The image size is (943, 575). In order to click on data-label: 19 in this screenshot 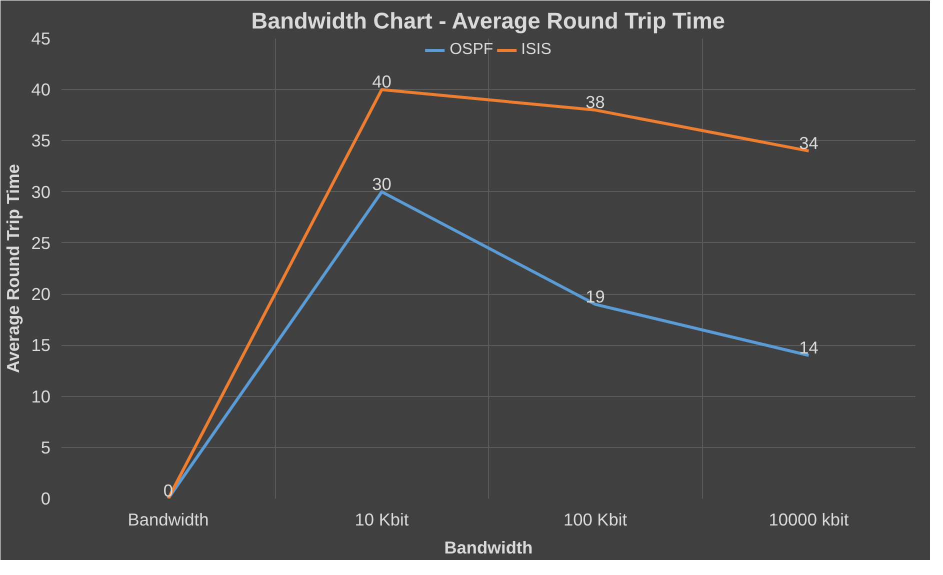, I will do `click(595, 296)`.